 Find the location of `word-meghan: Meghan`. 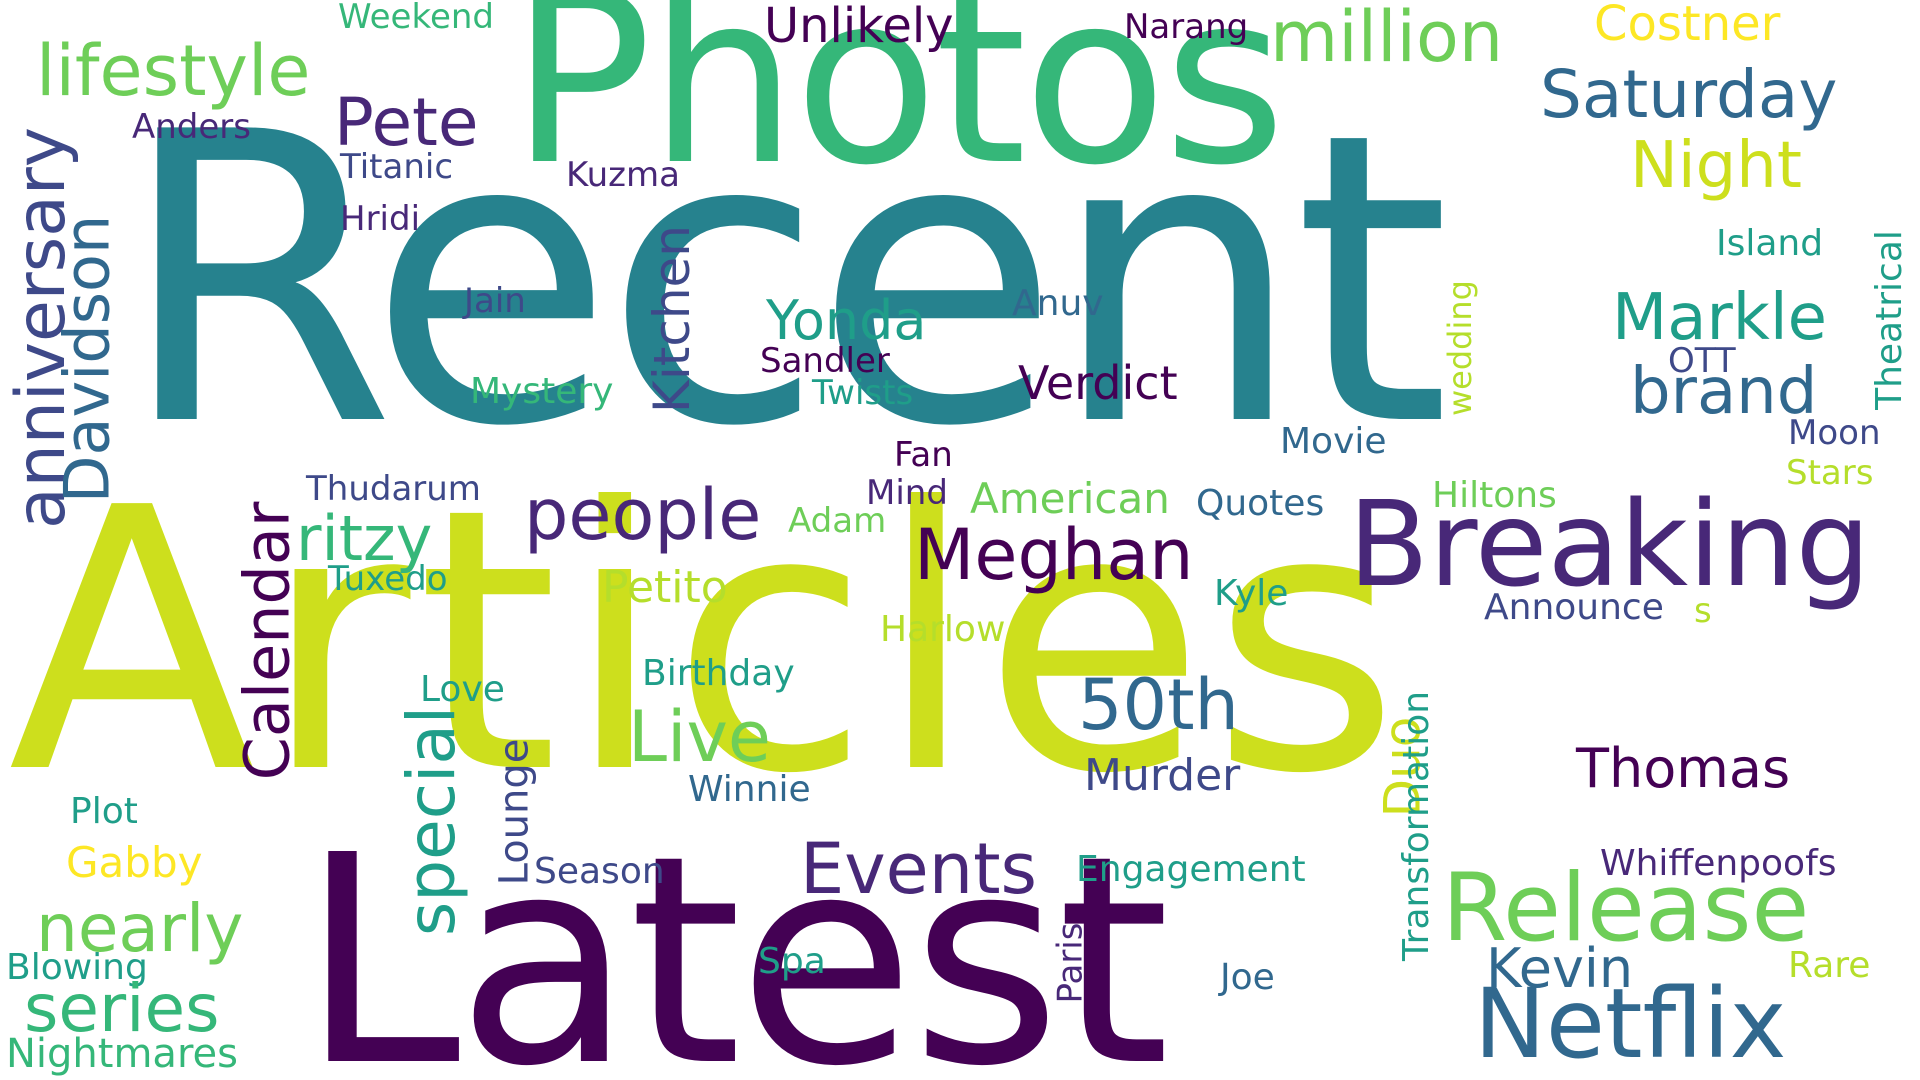

word-meghan: Meghan is located at coordinates (1054, 555).